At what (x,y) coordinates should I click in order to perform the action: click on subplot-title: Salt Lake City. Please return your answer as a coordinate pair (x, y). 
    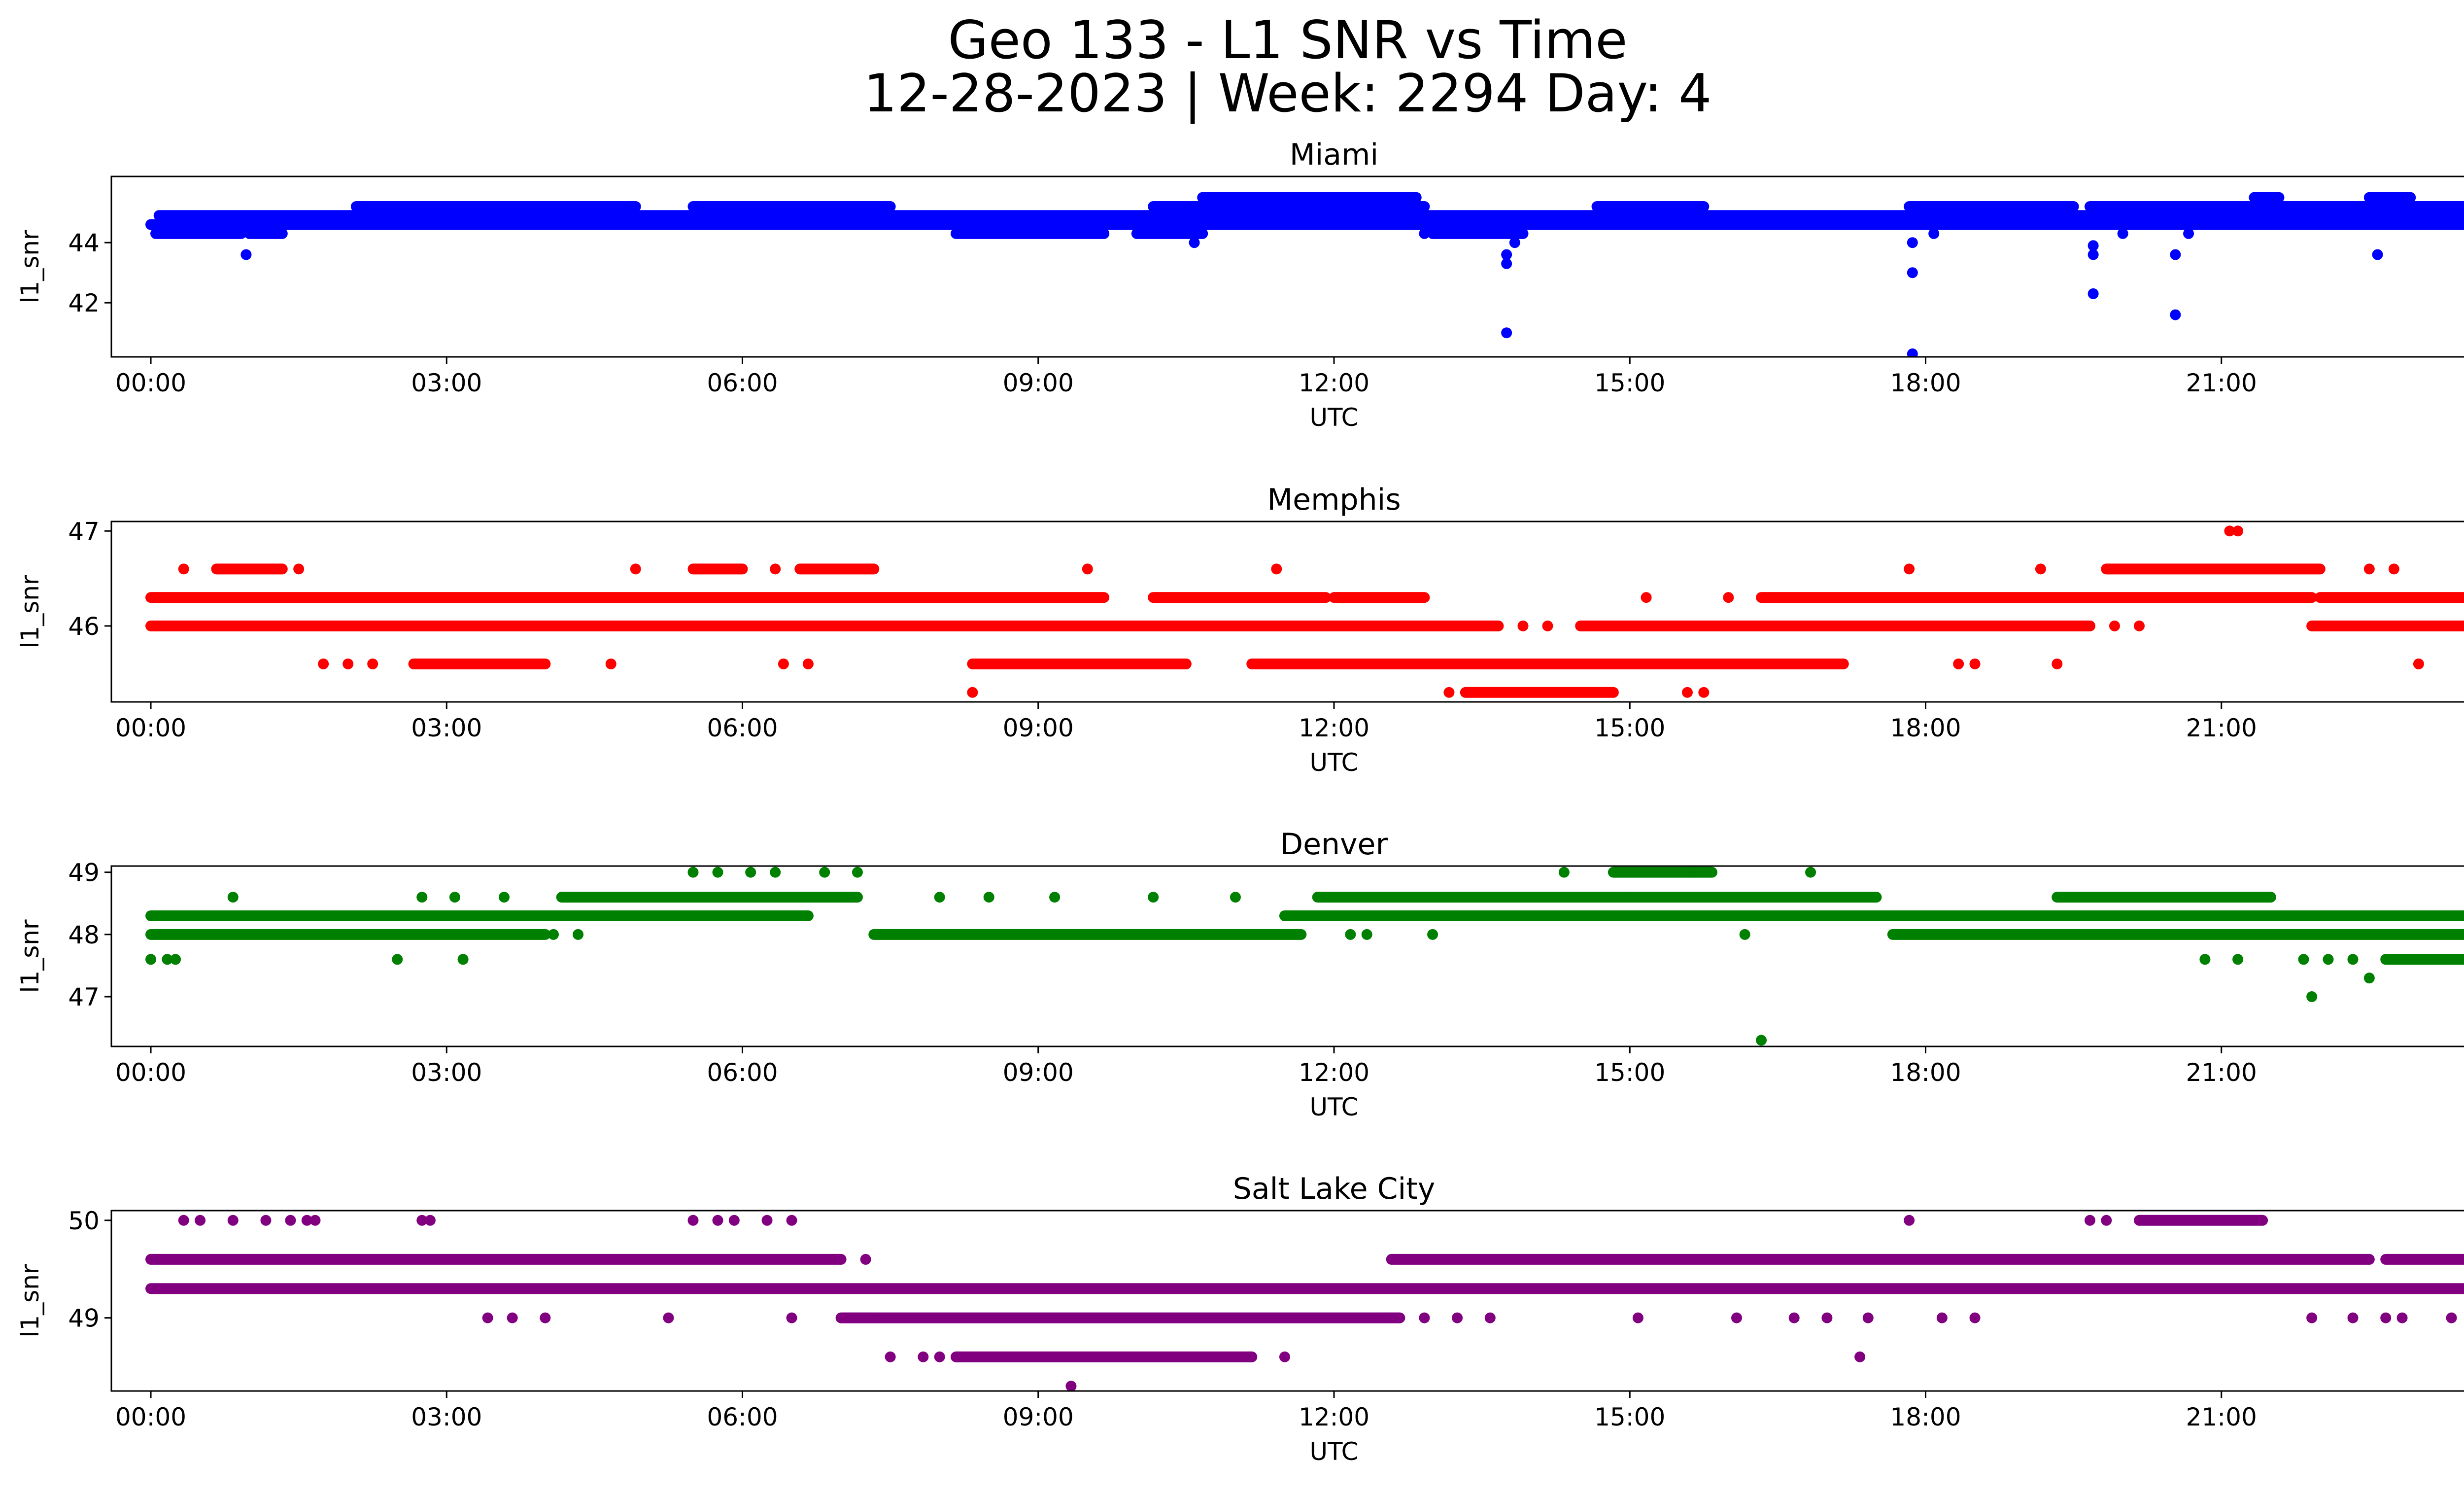
    Looking at the image, I should click on (1334, 1189).